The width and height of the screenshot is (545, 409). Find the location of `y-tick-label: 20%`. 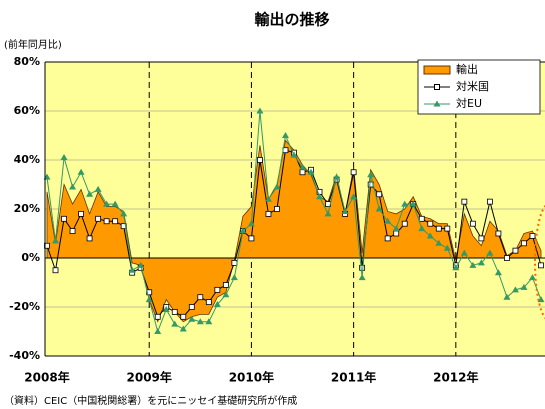

y-tick-label: 20% is located at coordinates (27, 208).